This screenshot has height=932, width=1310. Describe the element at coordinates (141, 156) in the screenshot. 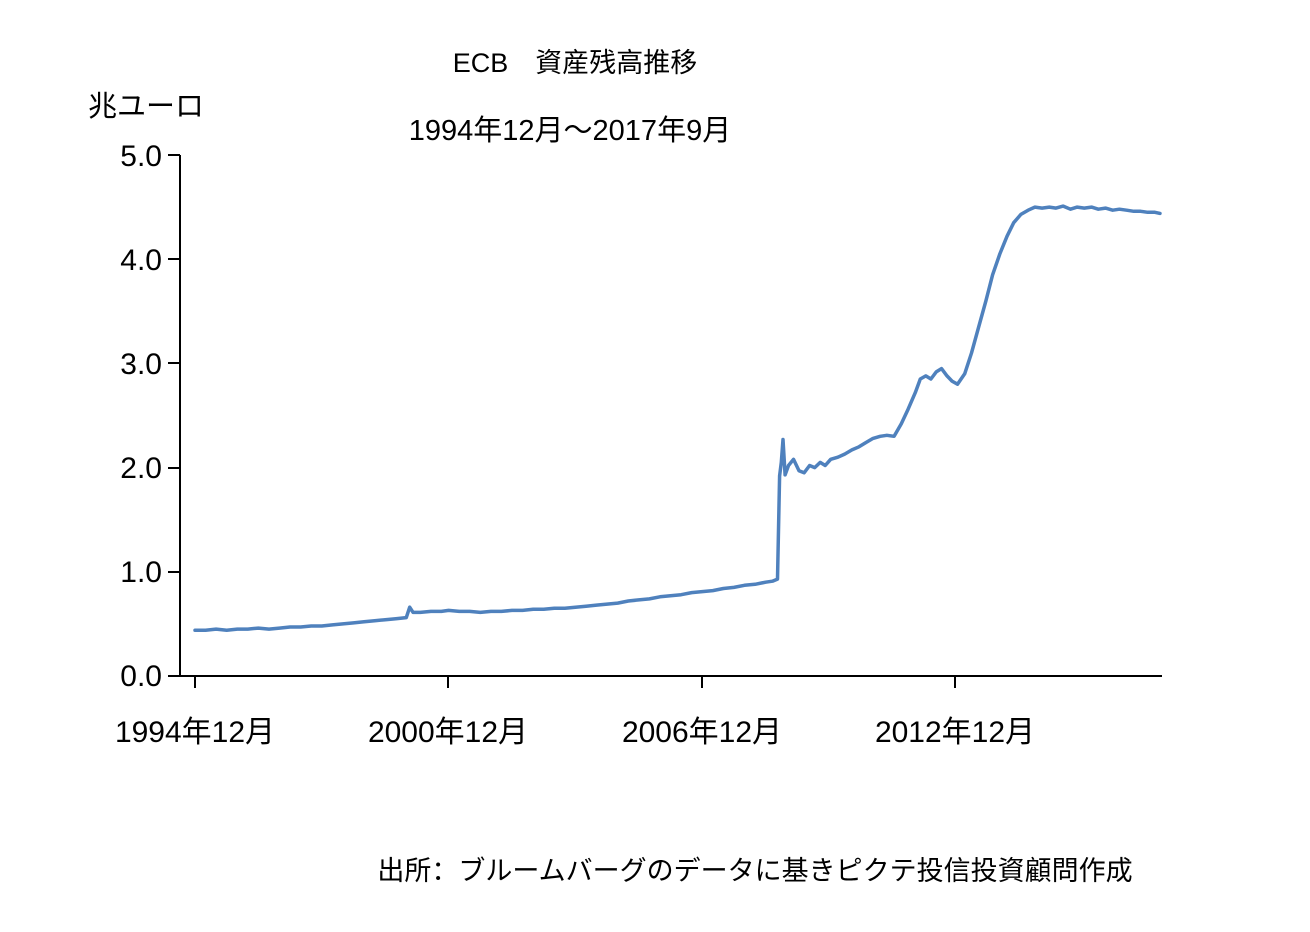

I see `y-tick-label-5: 5.0` at that location.